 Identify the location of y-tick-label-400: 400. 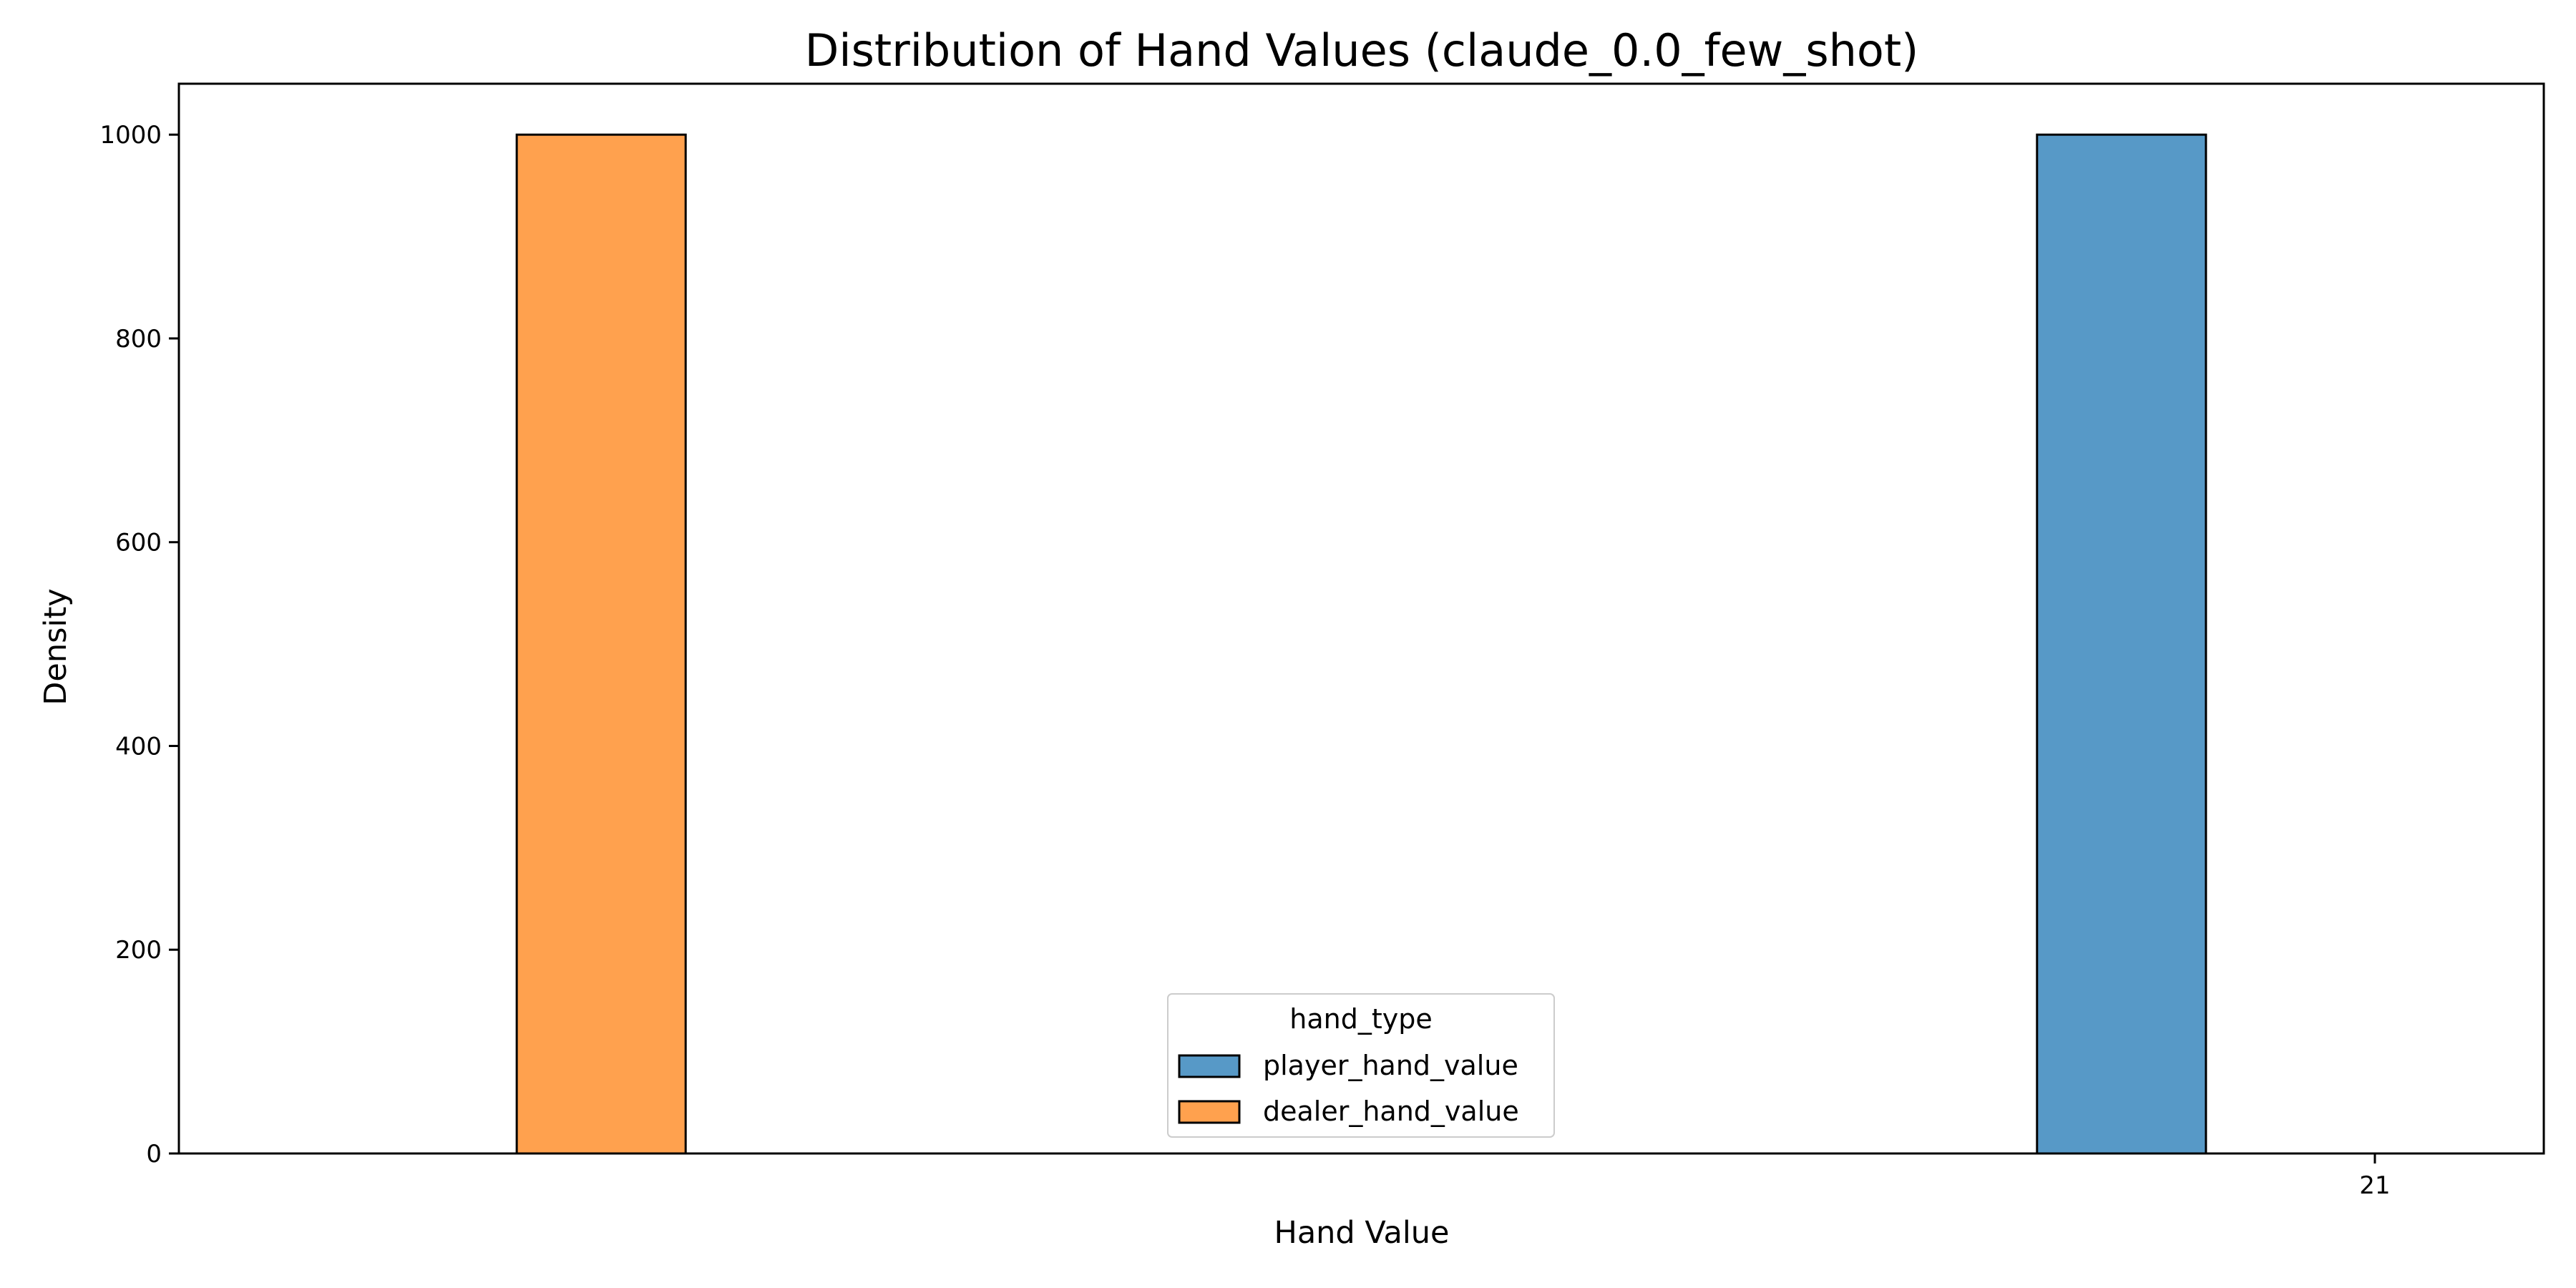
(138, 746).